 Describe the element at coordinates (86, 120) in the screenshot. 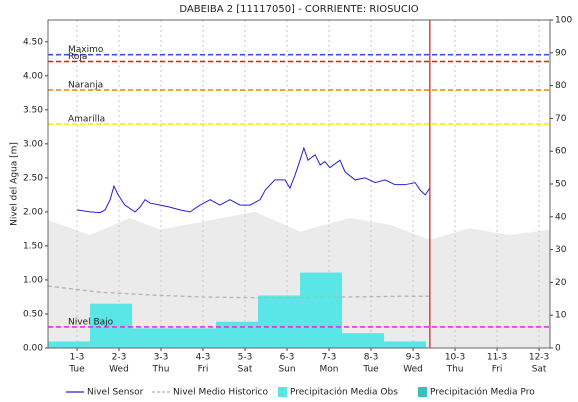

I see `threshold-label: Amarilla` at that location.